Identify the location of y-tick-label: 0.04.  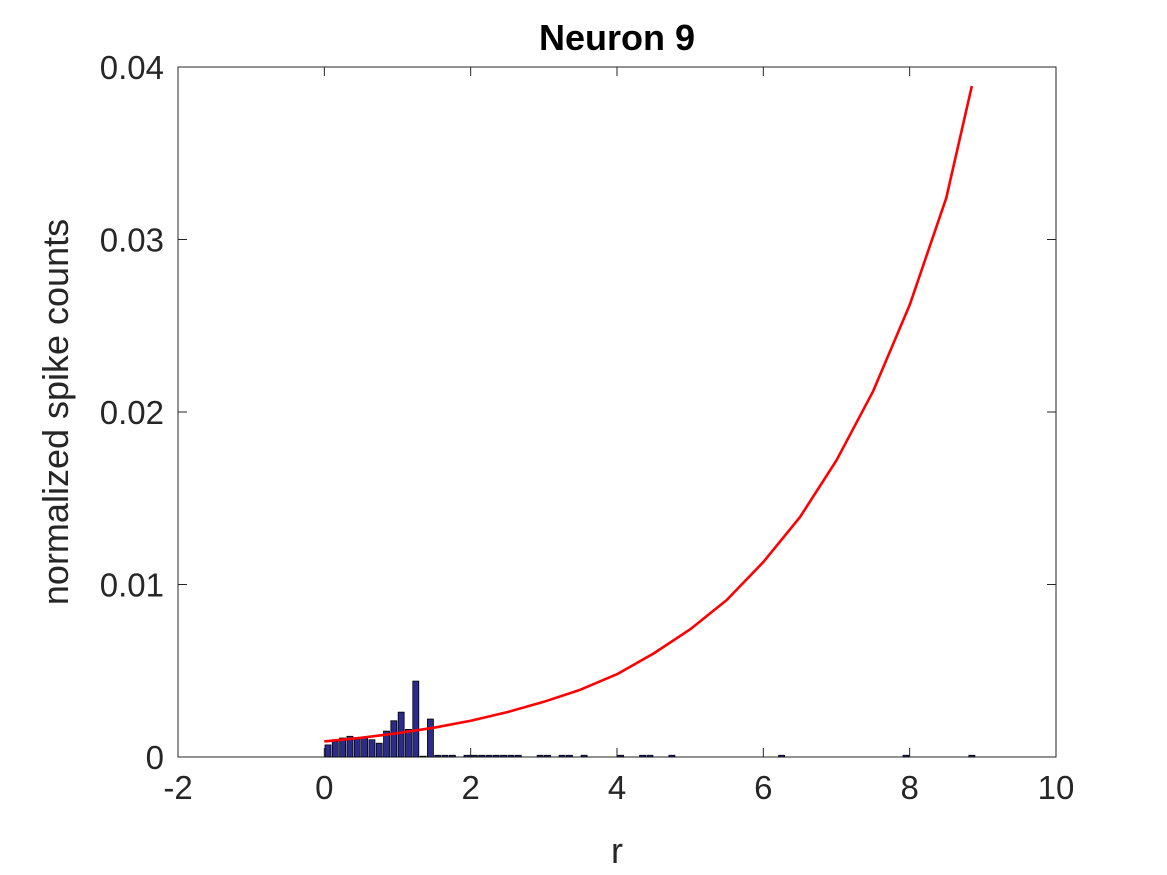
(132, 67).